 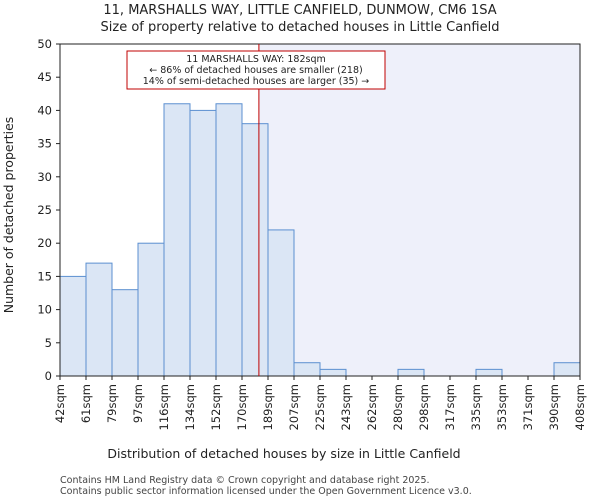 What do you see at coordinates (450, 407) in the screenshot?
I see `x-tick-label: 317sqm` at bounding box center [450, 407].